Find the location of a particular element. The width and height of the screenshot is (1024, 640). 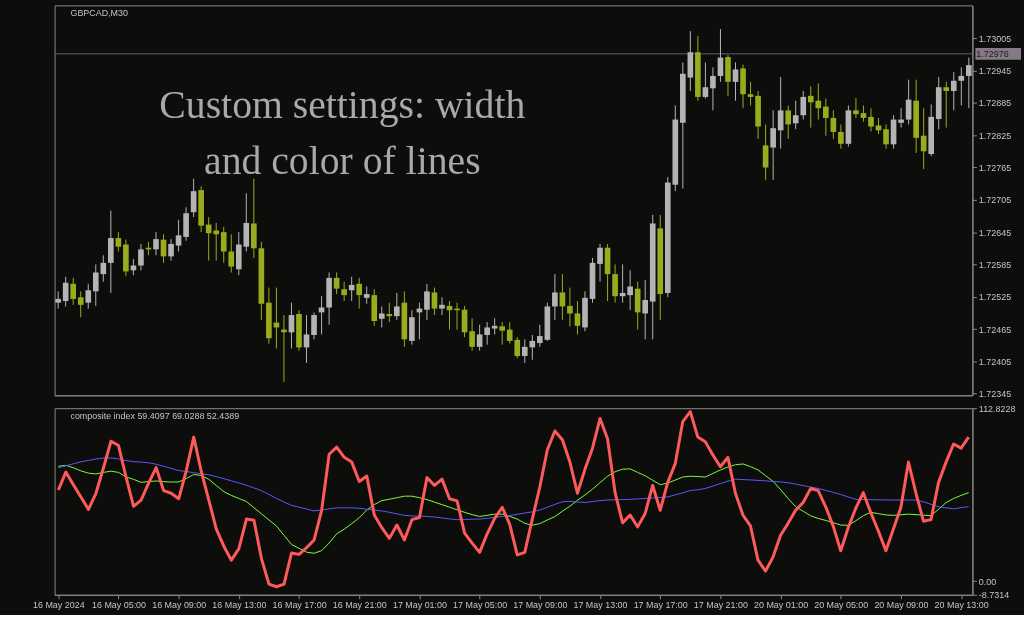

x-tick-label: 16 May 09:00 is located at coordinates (179, 605).